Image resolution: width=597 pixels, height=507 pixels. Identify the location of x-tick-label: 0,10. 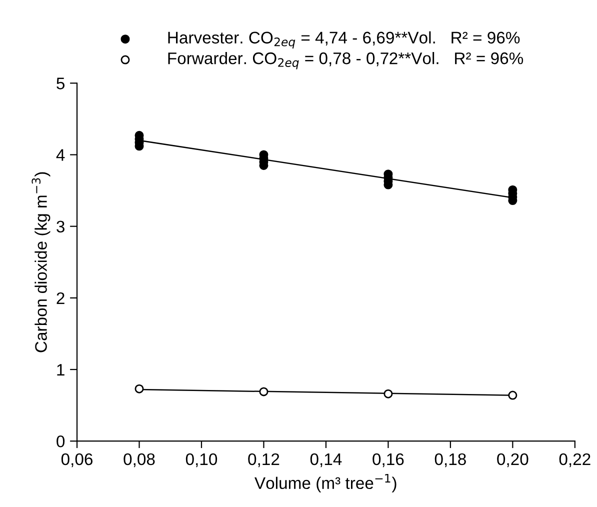
(202, 460).